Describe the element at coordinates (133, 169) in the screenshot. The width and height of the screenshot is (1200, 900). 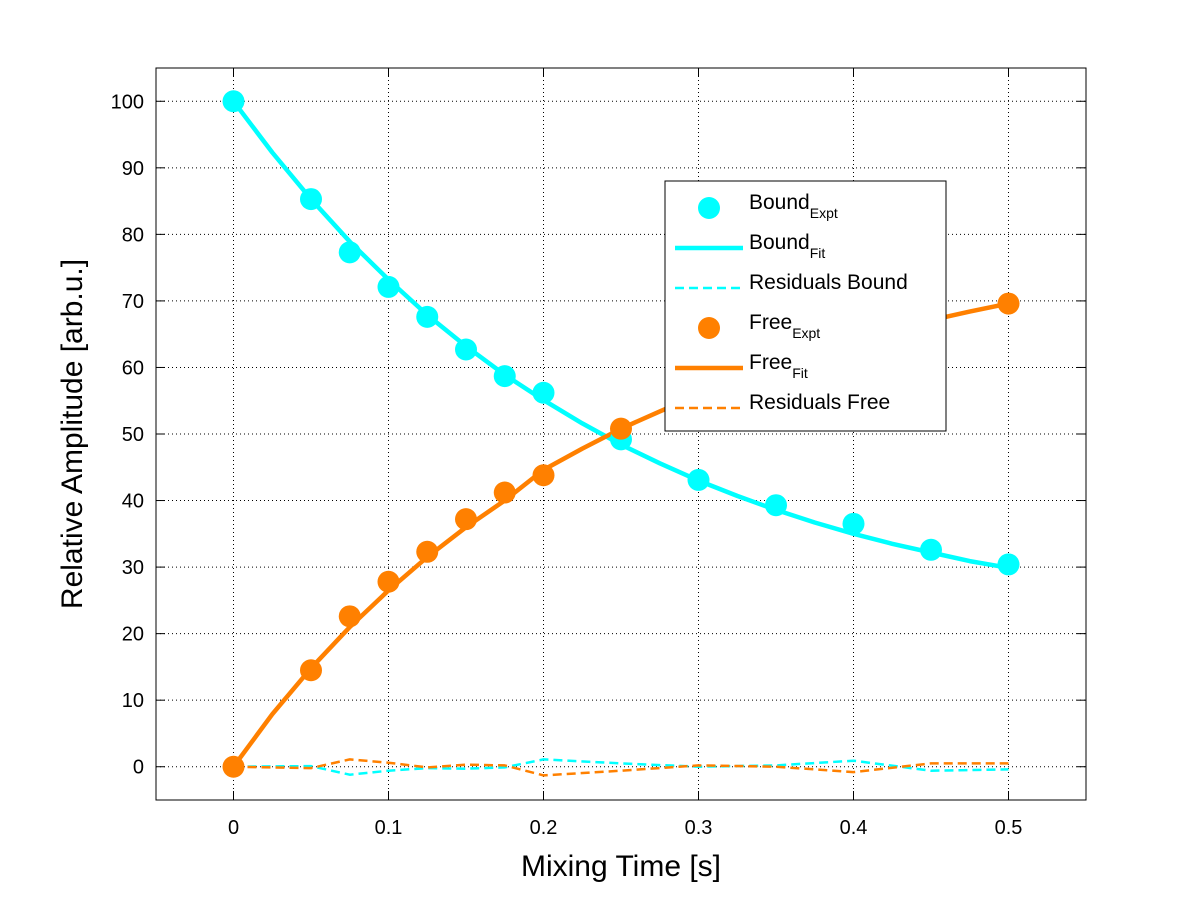
I see `y-tick-label: 90` at that location.